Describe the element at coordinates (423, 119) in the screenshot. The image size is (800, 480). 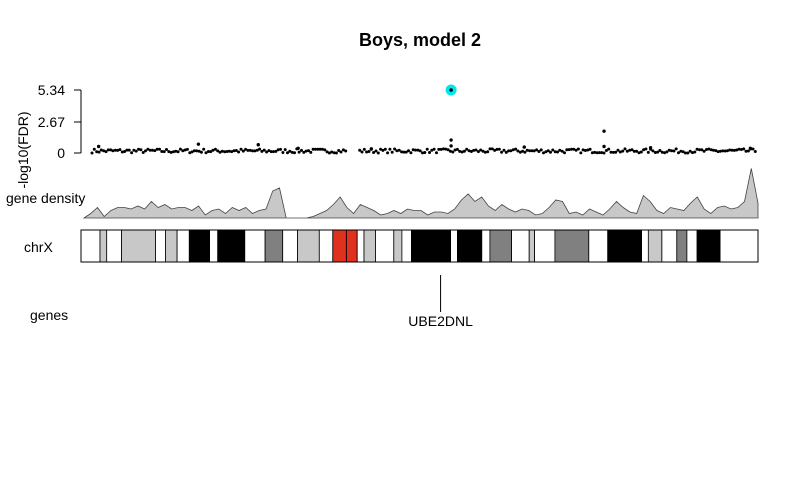
I see `data-points` at that location.